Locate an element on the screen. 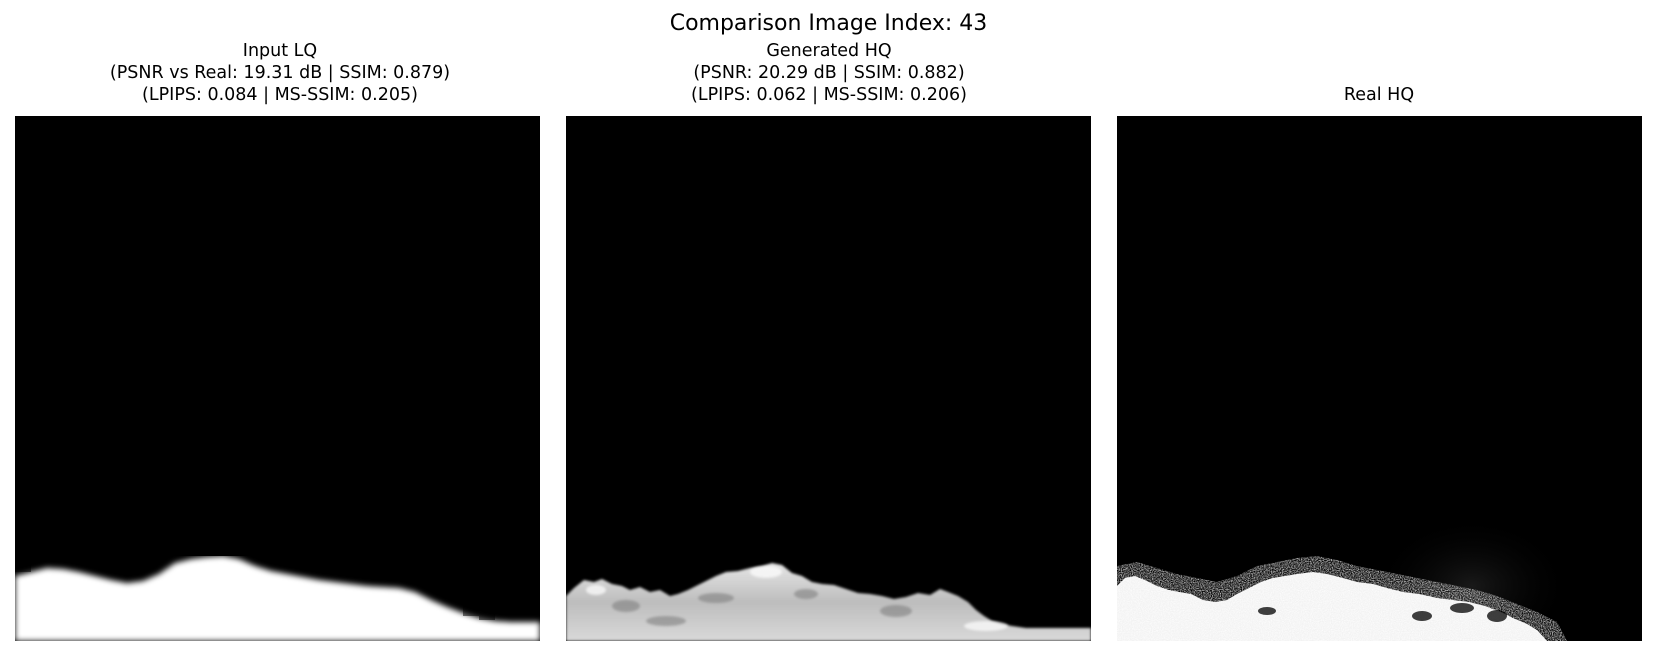 This screenshot has width=1657, height=656. panel-title-line: (LPIPS: 0.062 | MS-SSIM: 0.206) is located at coordinates (829, 95).